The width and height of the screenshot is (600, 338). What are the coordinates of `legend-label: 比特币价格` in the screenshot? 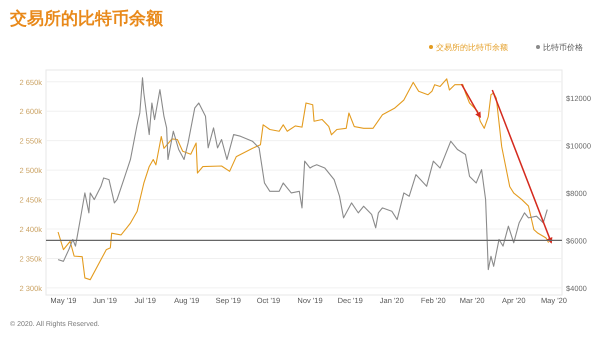 It's located at (563, 47).